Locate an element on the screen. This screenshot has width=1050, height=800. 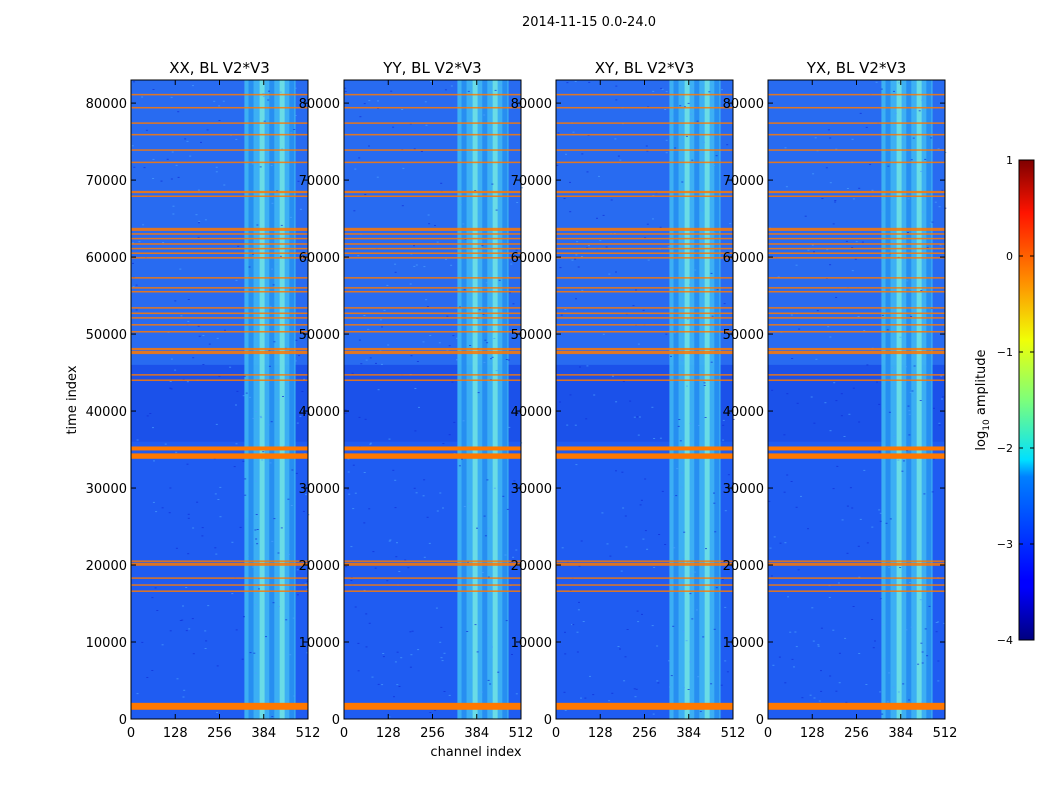
y-tick-label: 50000 is located at coordinates (743, 335).